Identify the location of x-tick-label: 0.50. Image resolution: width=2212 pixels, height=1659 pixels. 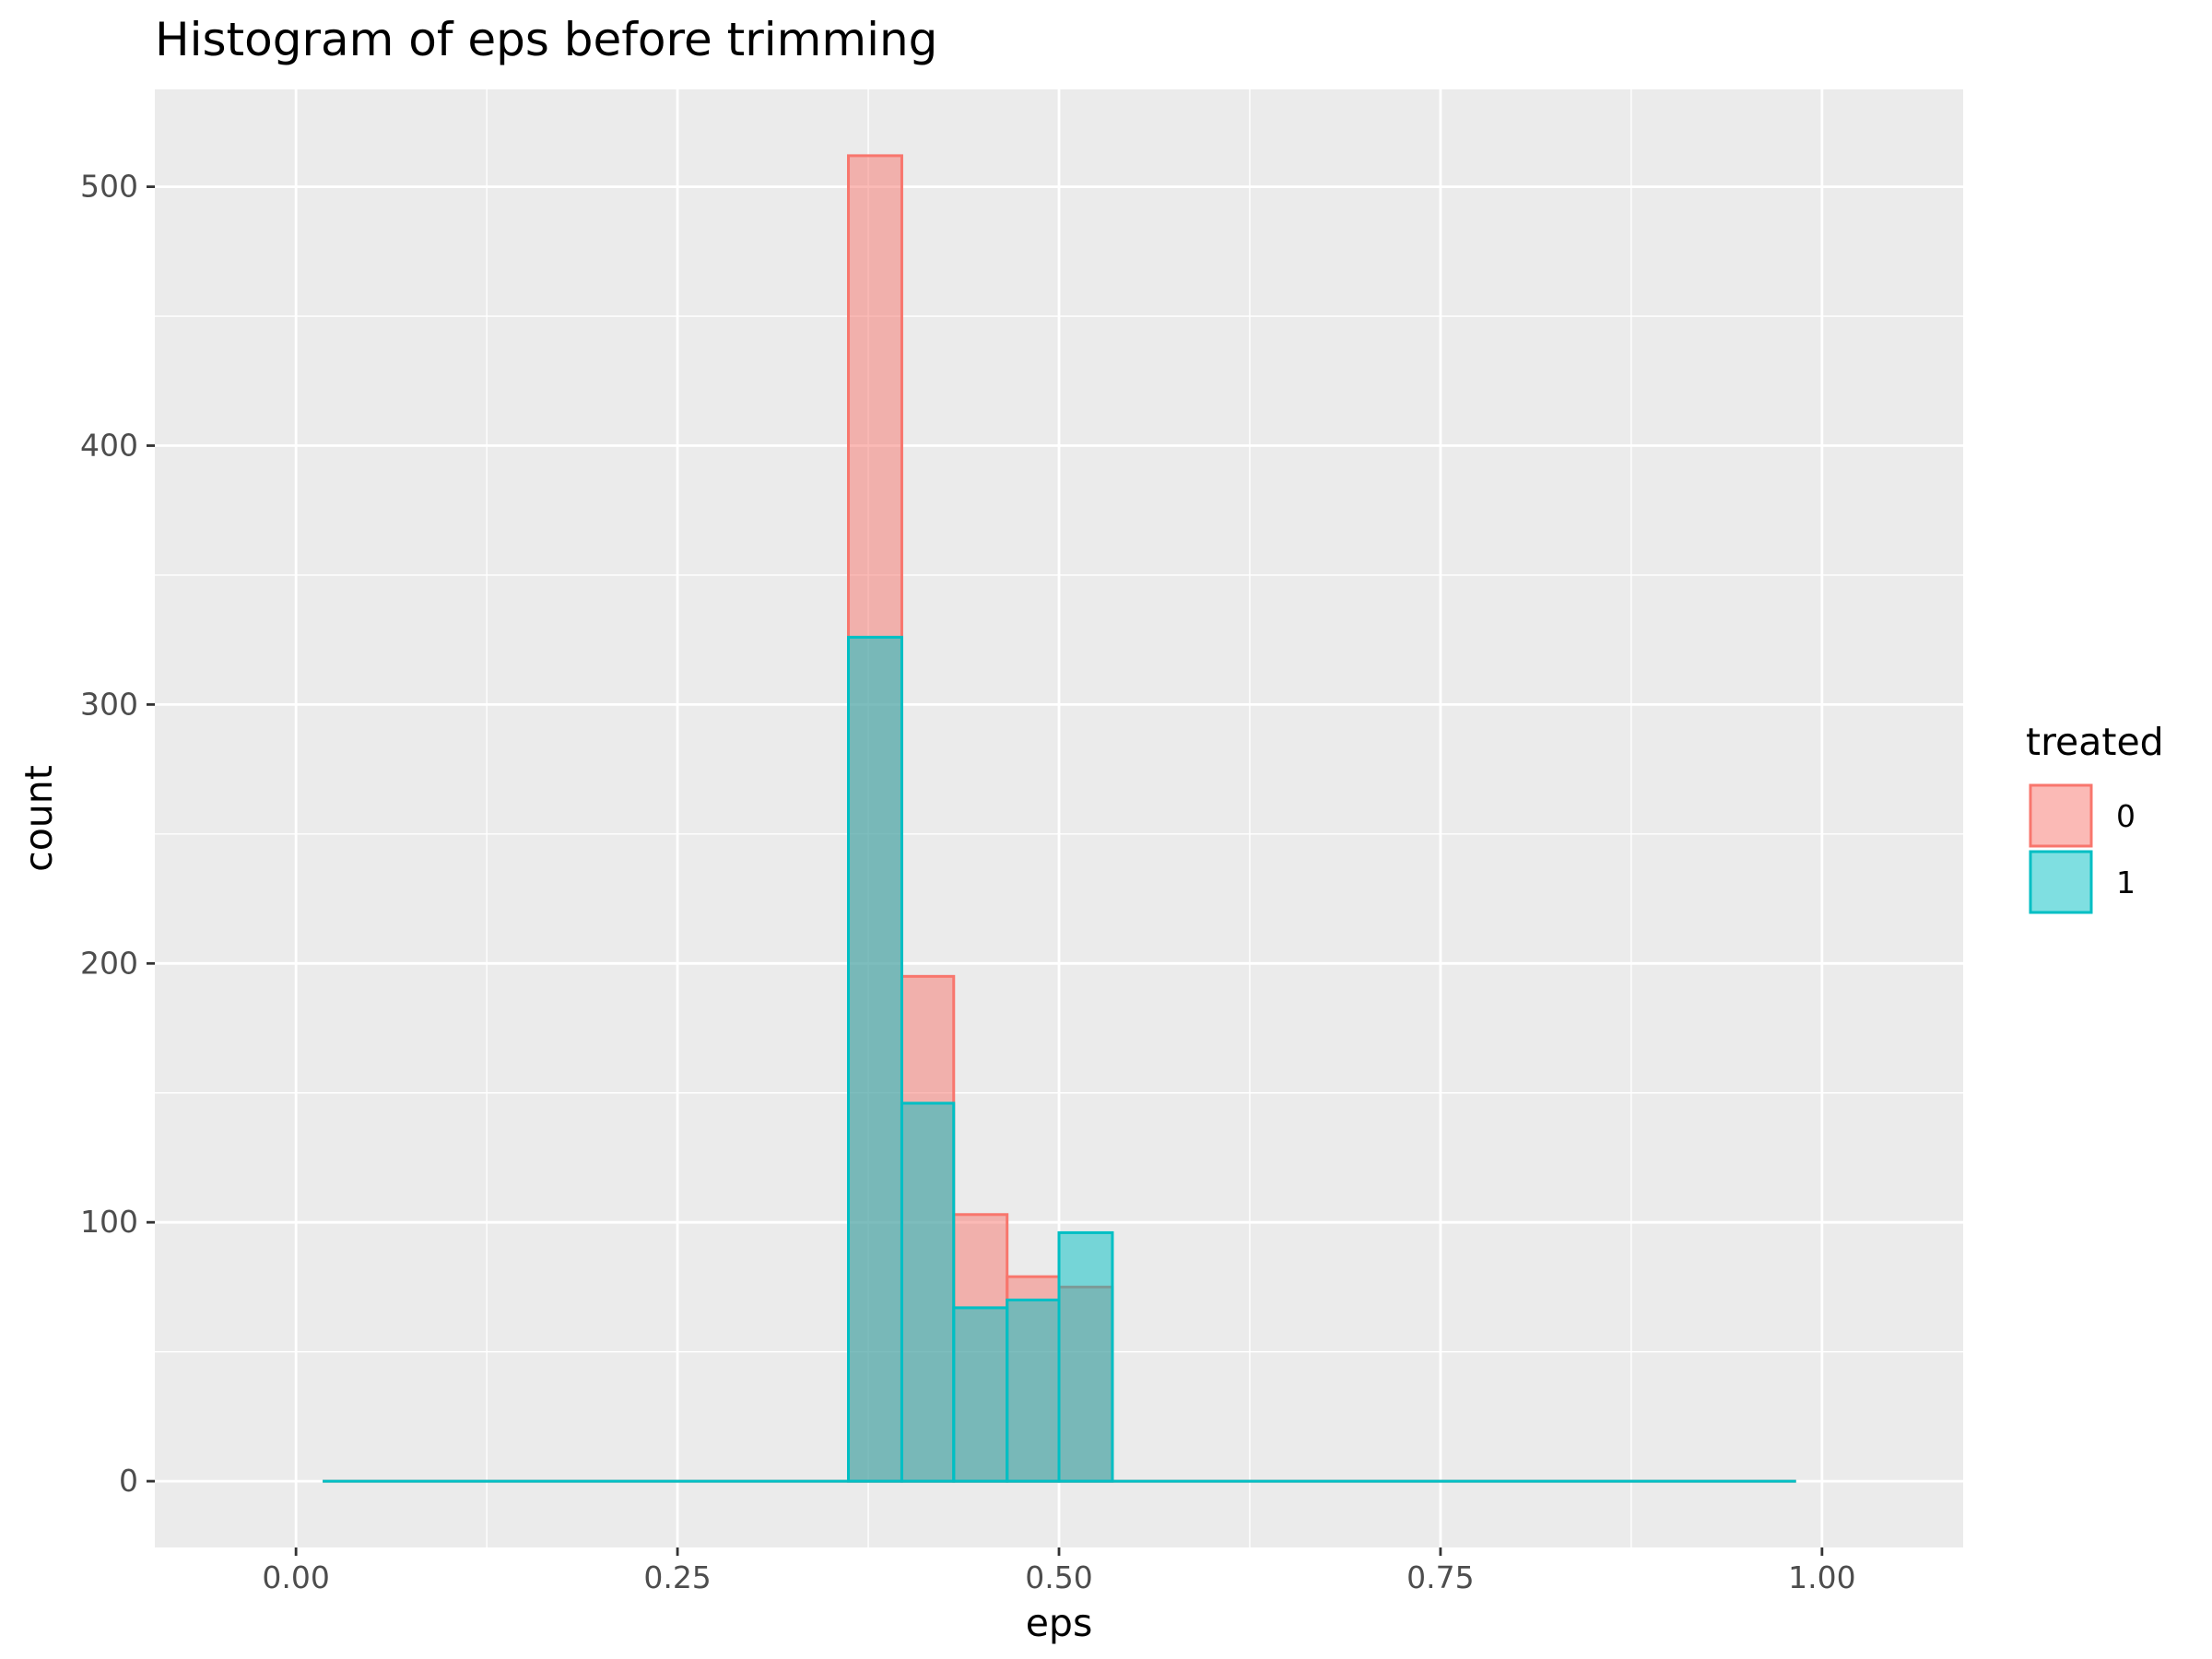
(1058, 1577).